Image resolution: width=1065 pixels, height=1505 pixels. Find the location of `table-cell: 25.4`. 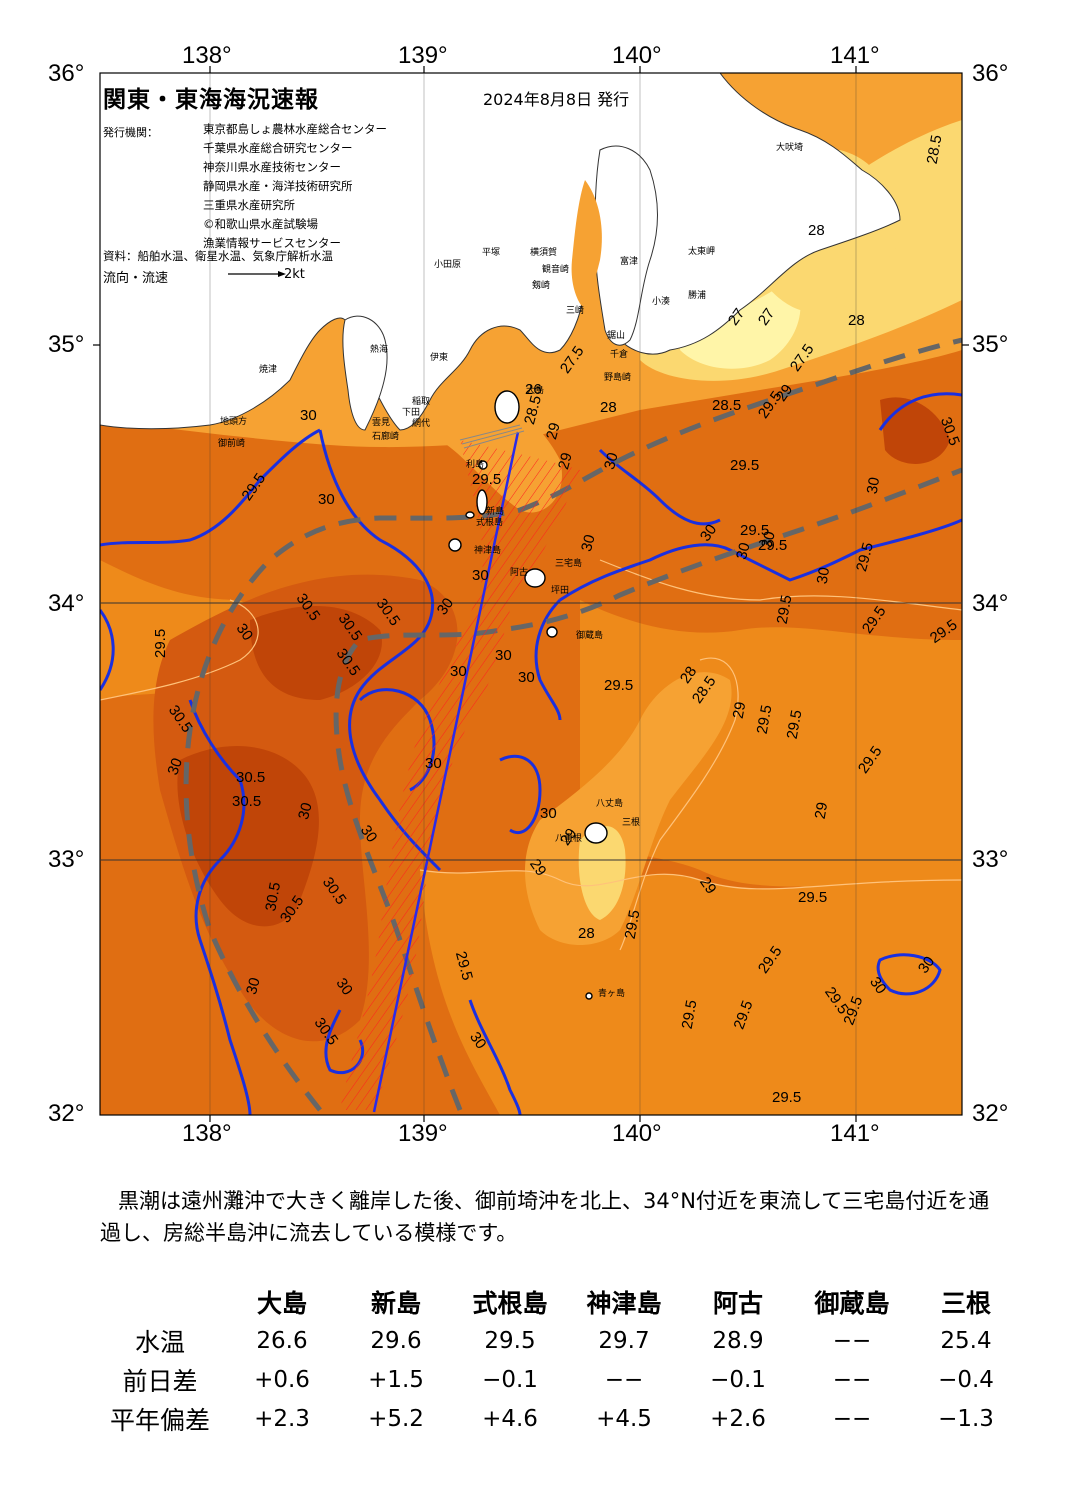

table-cell: 25.4 is located at coordinates (966, 1340).